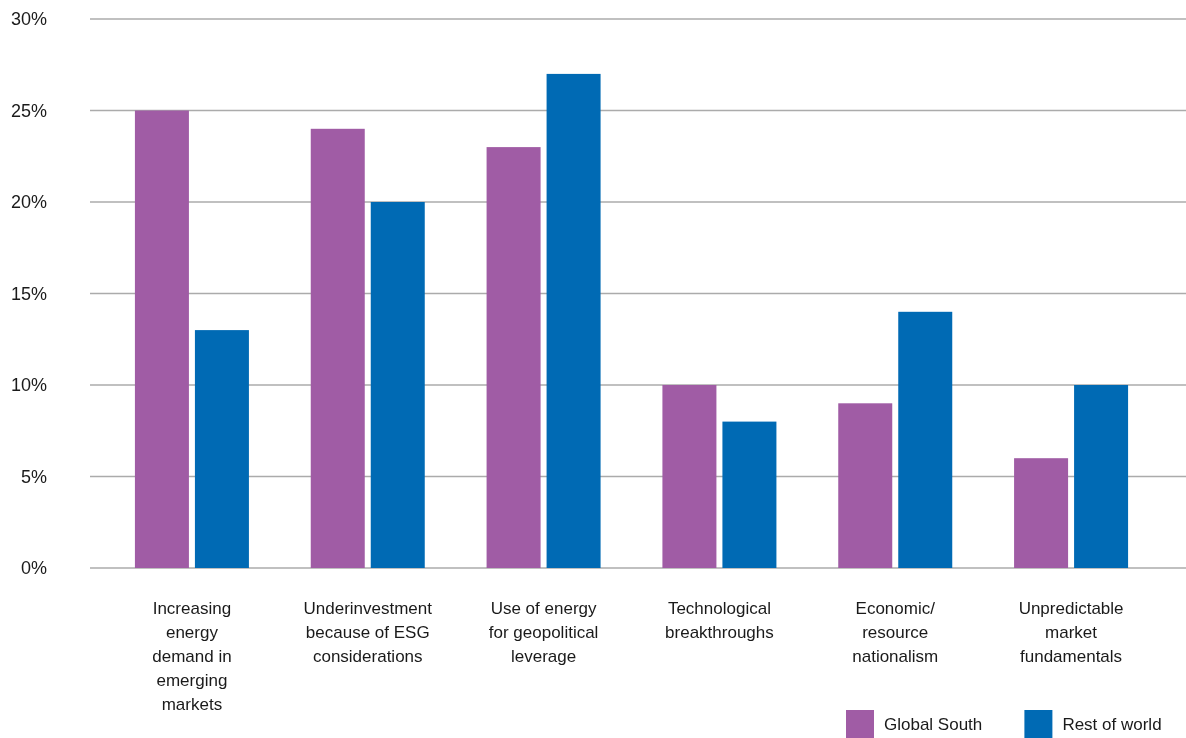 The width and height of the screenshot is (1186, 738). I want to click on x-tick-label: Increasing energy demand in emerging markets, so click(192, 656).